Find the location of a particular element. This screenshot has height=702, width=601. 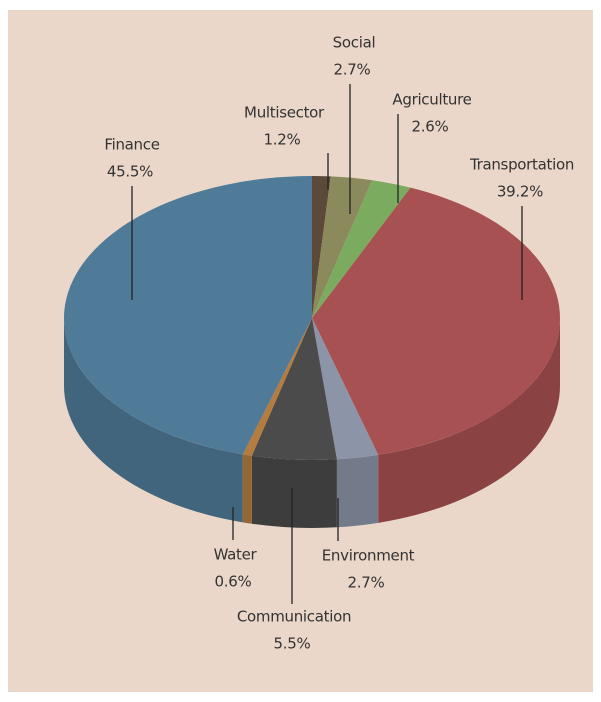

slice-value-label: 5.5% is located at coordinates (292, 644).